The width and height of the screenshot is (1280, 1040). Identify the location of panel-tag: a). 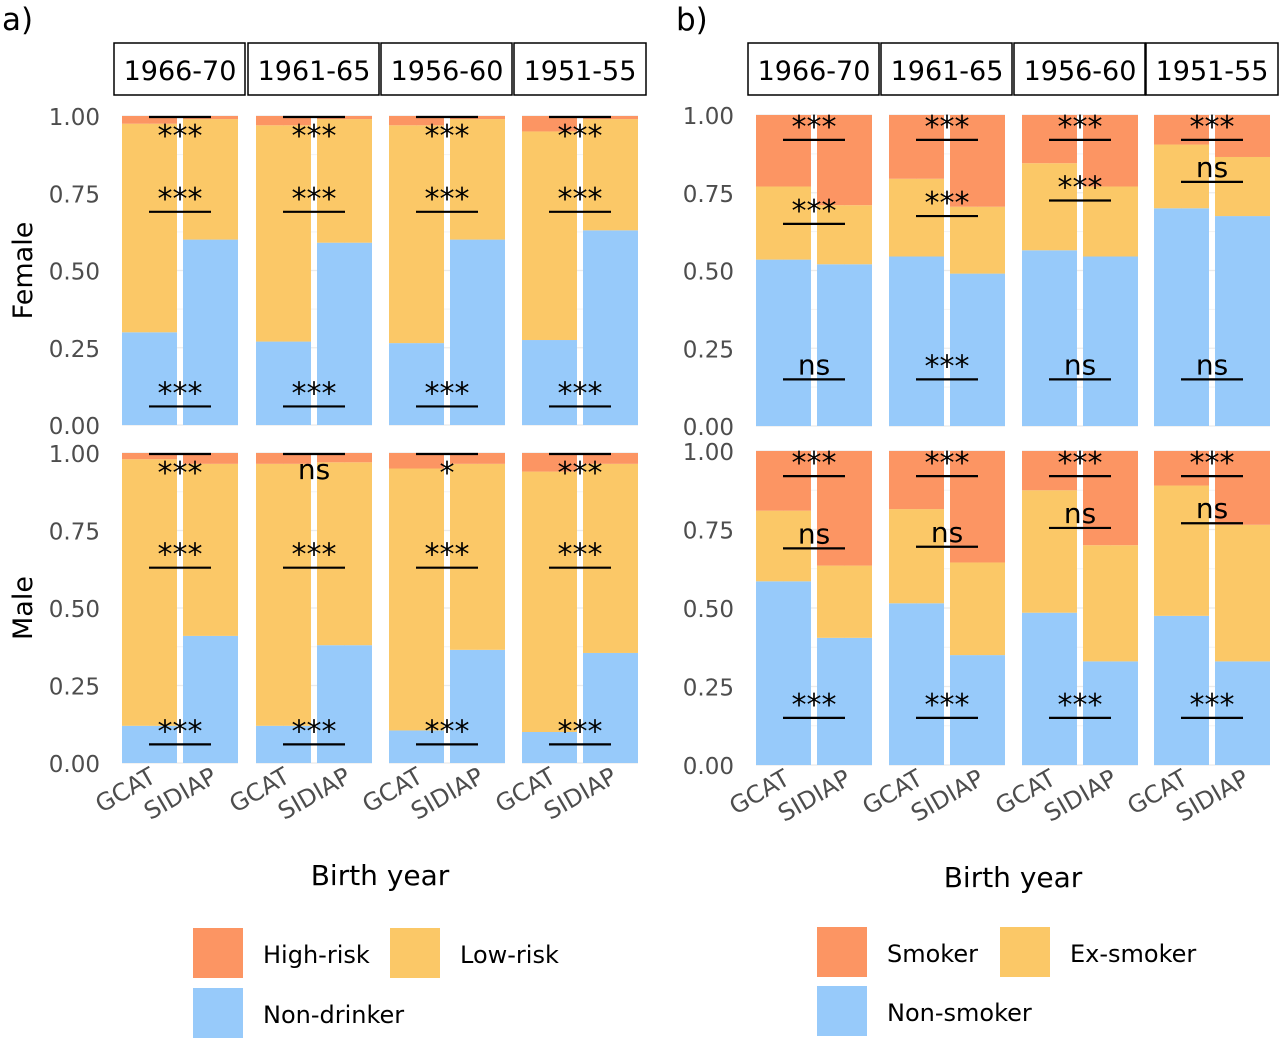
(17, 20).